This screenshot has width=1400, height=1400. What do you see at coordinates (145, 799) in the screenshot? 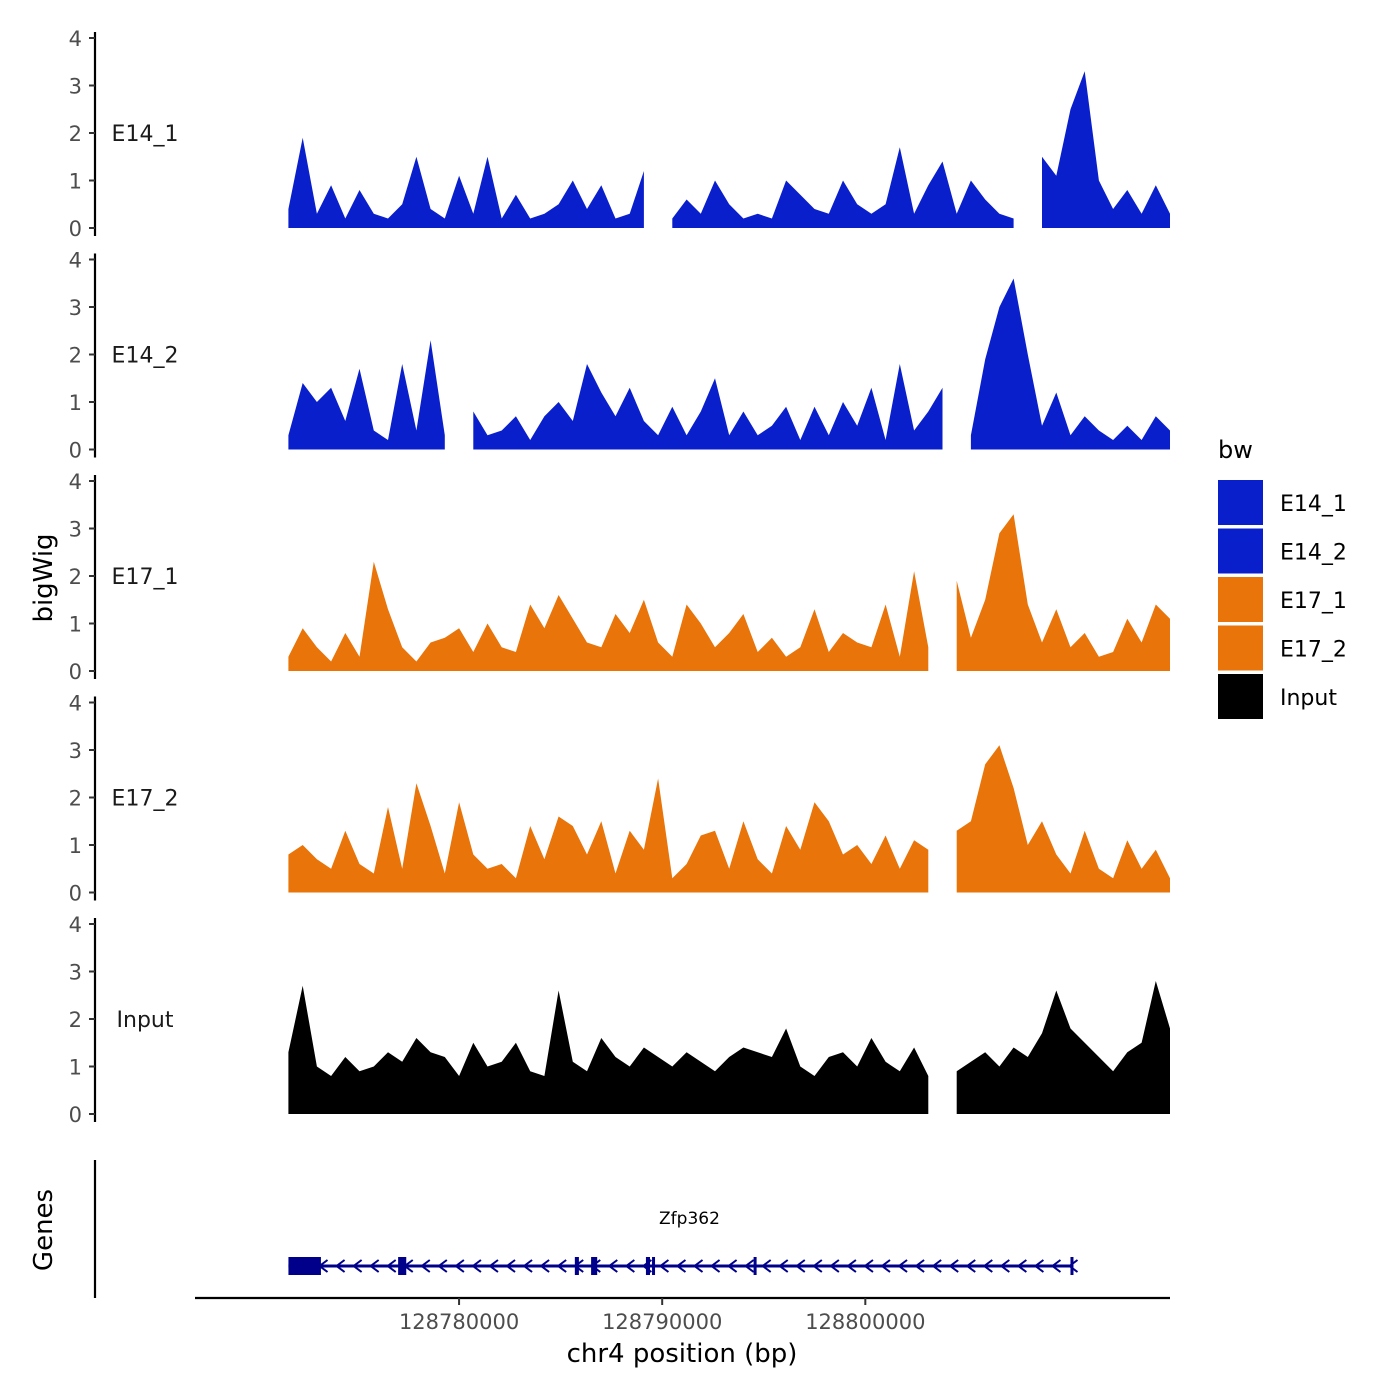
I see `track-label: E17_2` at bounding box center [145, 799].